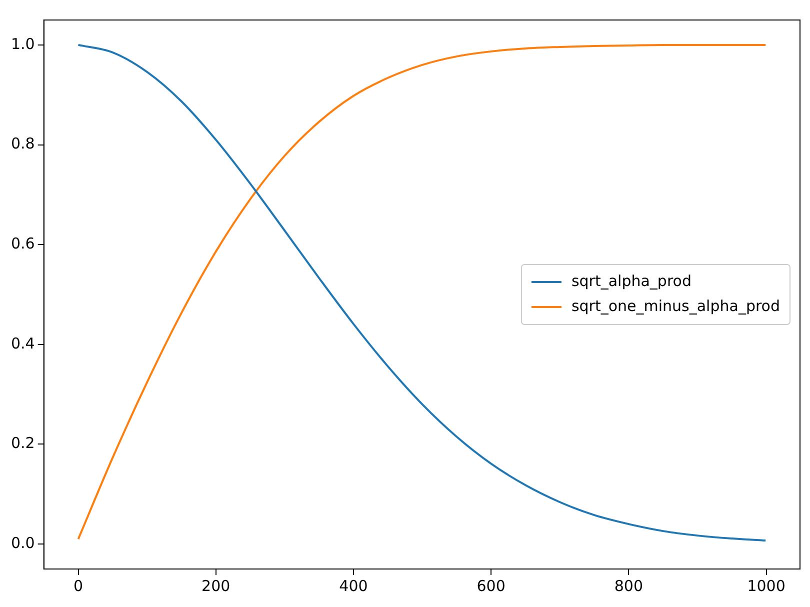 This screenshot has width=810, height=607. Describe the element at coordinates (22, 243) in the screenshot. I see `y-tick-label: 0.6` at that location.